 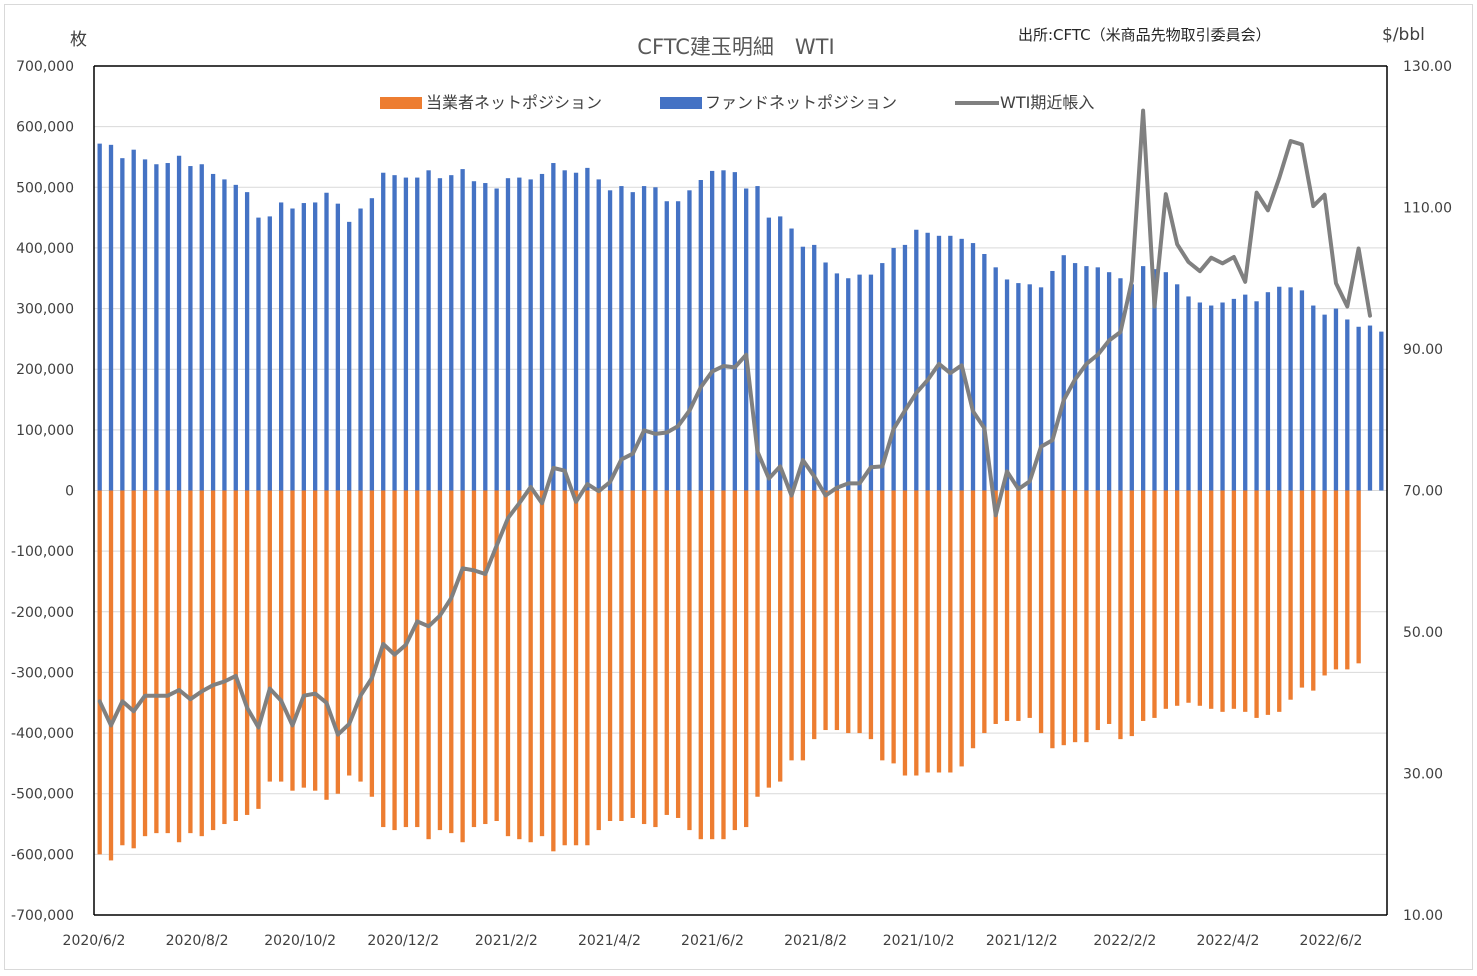 What do you see at coordinates (1423, 633) in the screenshot?
I see `right-tick-label: 50.00` at bounding box center [1423, 633].